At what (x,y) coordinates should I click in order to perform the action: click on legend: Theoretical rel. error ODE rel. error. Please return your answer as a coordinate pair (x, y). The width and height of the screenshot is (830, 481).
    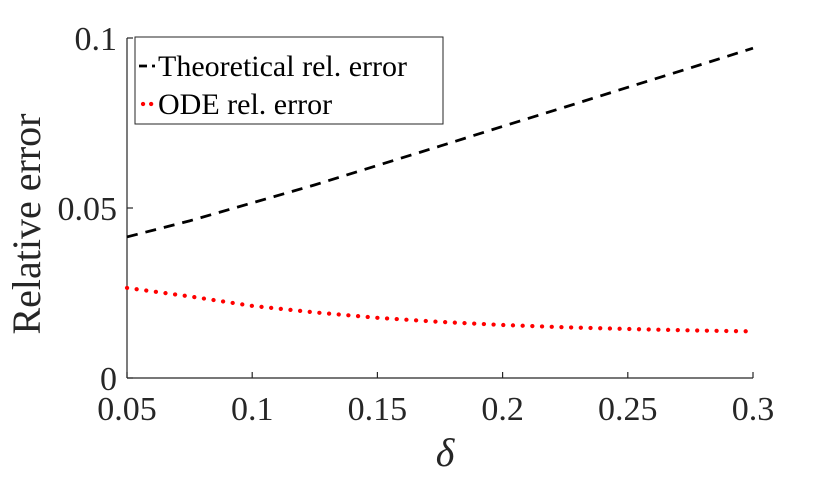
    Looking at the image, I should click on (289, 80).